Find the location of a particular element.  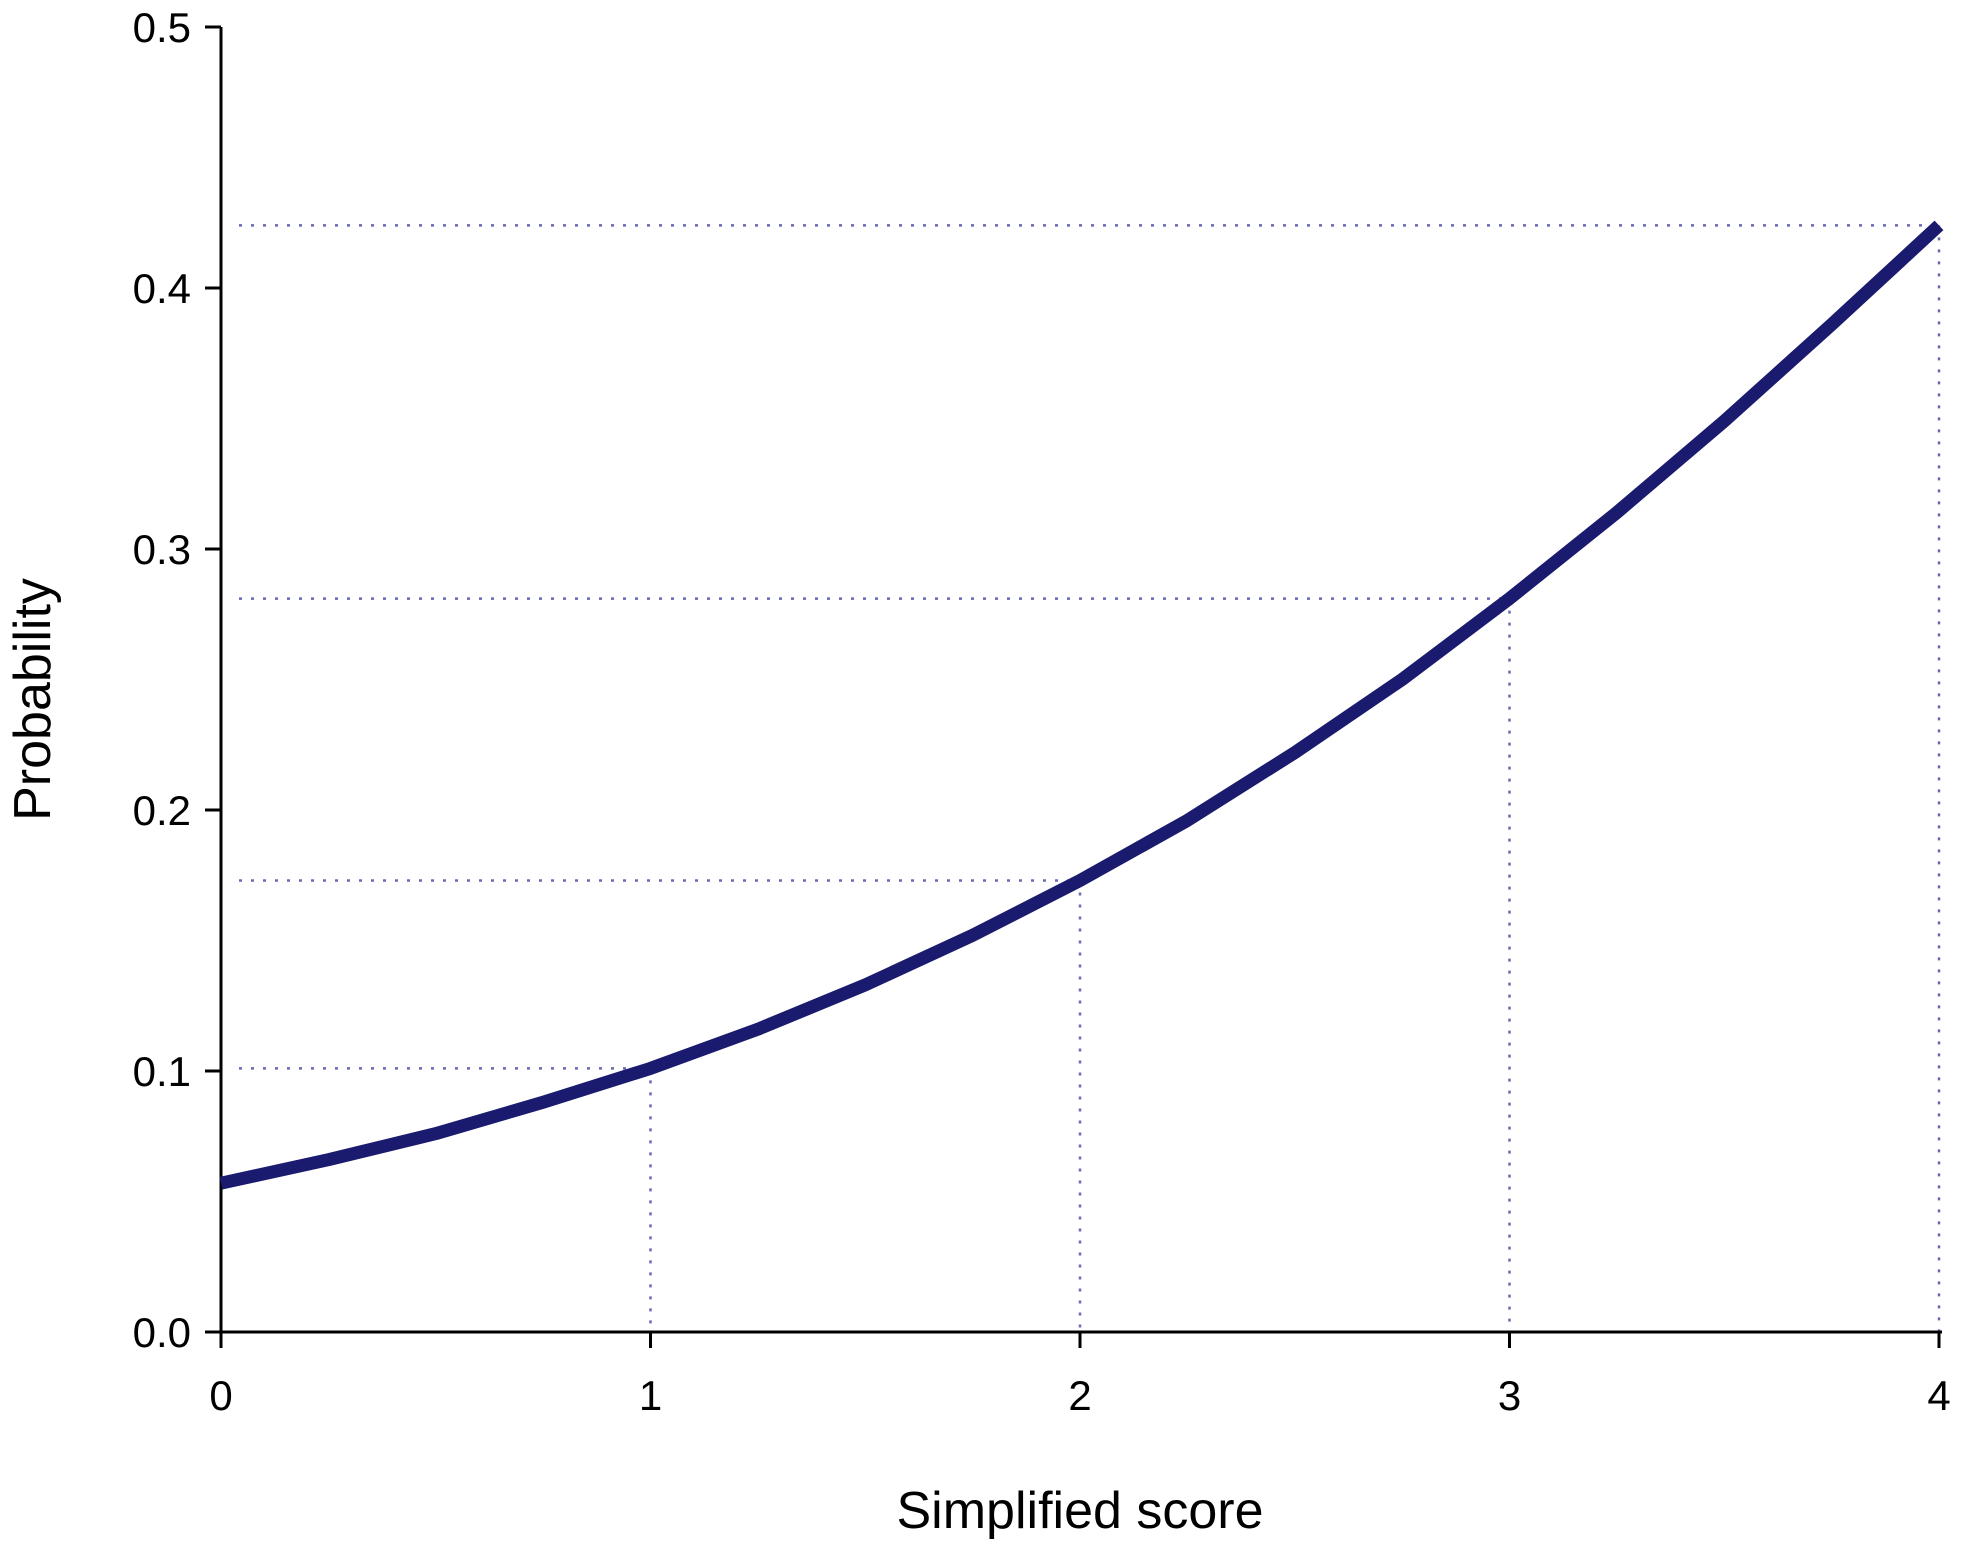

x-tick-label: 0 is located at coordinates (220, 1395).